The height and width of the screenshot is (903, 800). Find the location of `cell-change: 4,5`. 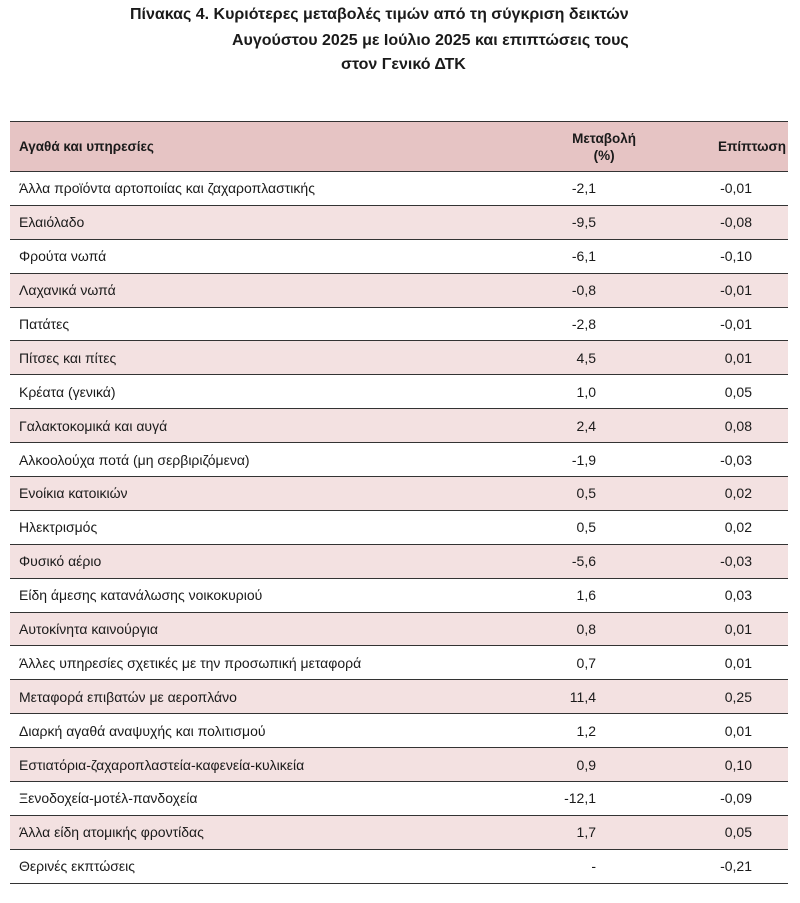

cell-change: 4,5 is located at coordinates (573, 358).